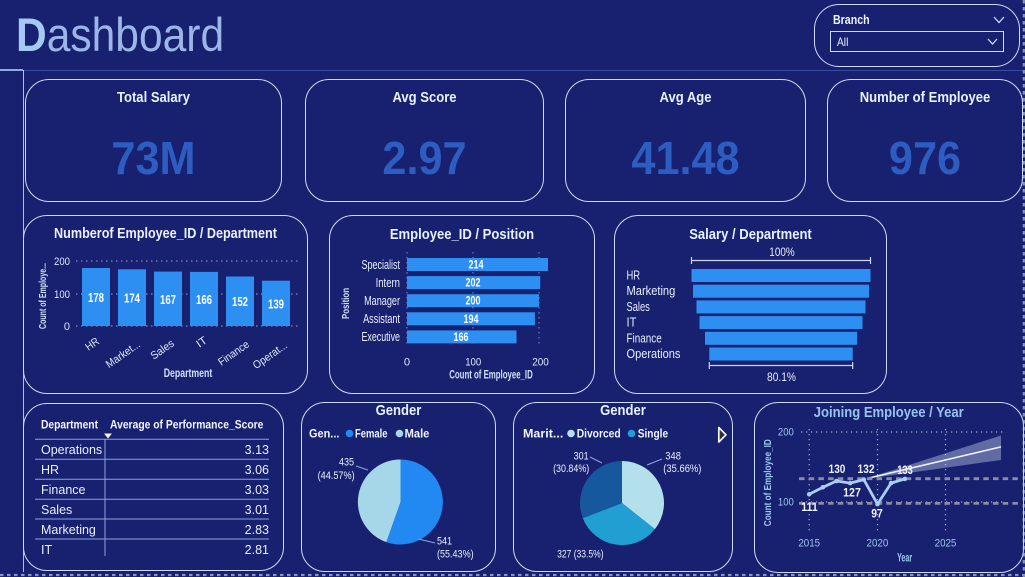 The height and width of the screenshot is (577, 1025). I want to click on svg-text: Assistant, so click(381, 319).